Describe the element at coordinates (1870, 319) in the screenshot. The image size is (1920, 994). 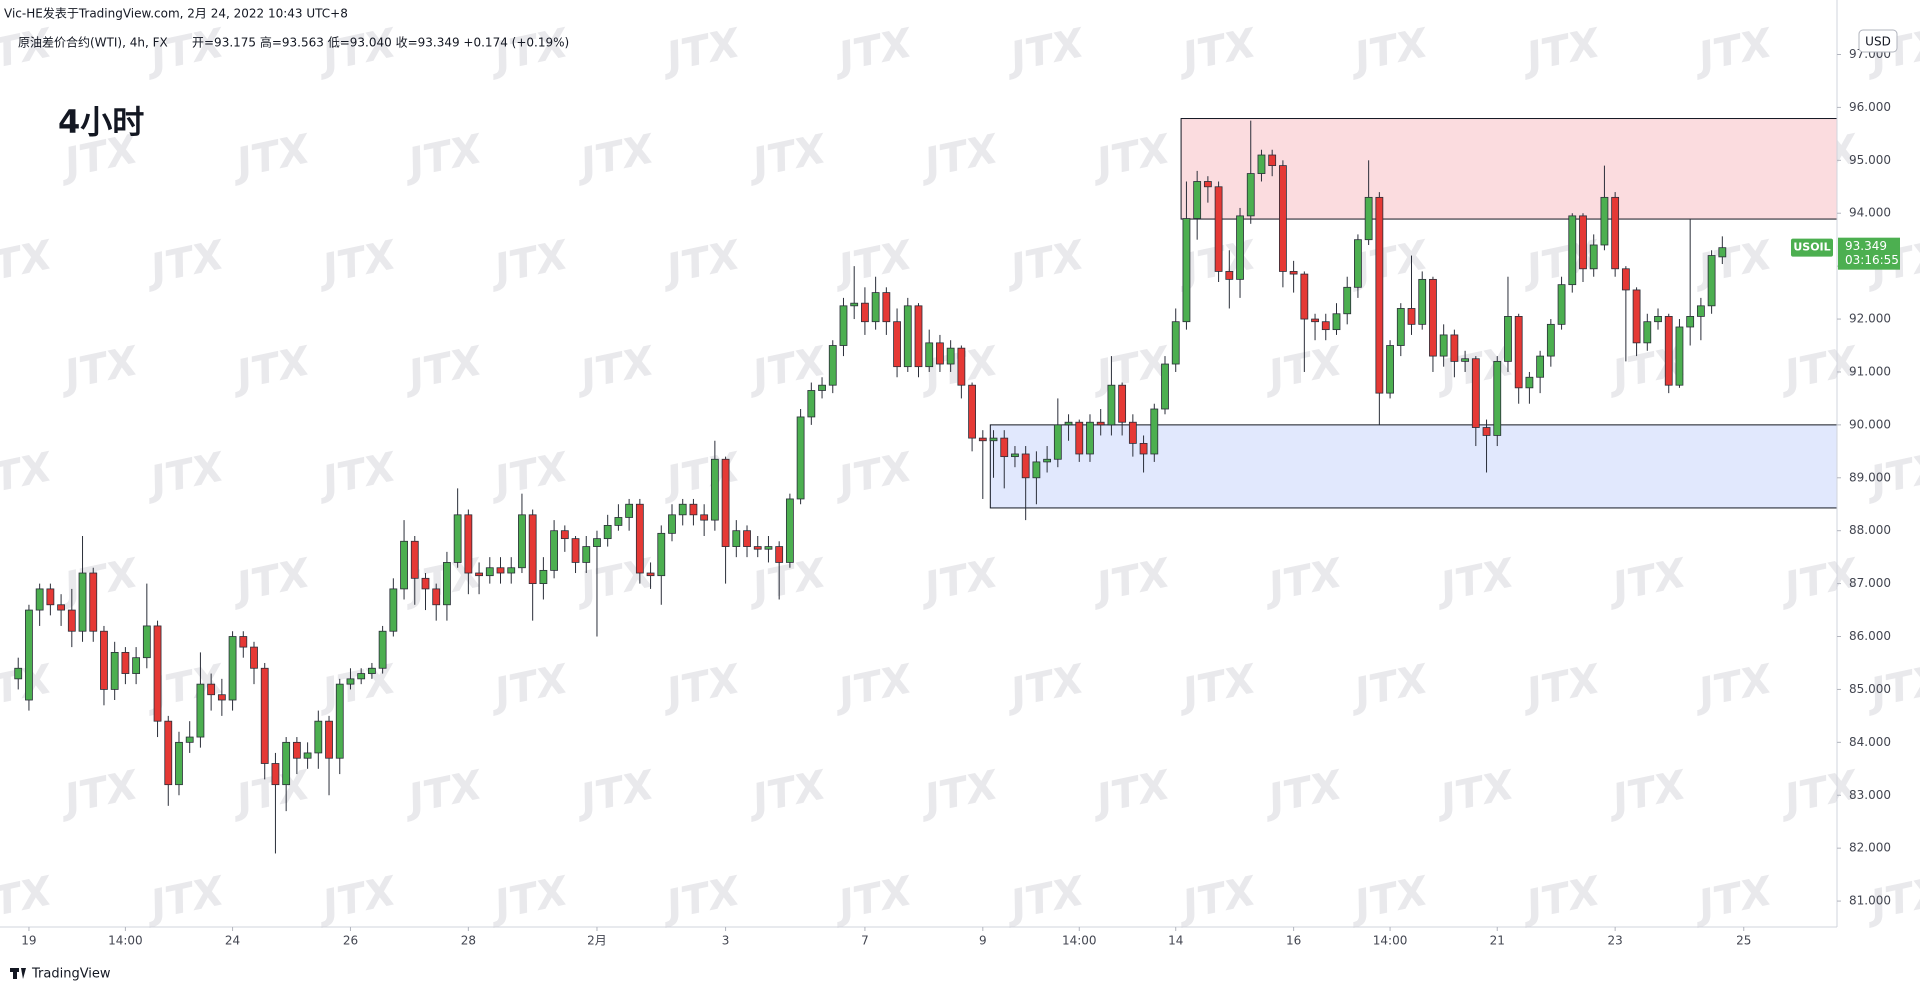
I see `y-tick-label: 92.000` at that location.